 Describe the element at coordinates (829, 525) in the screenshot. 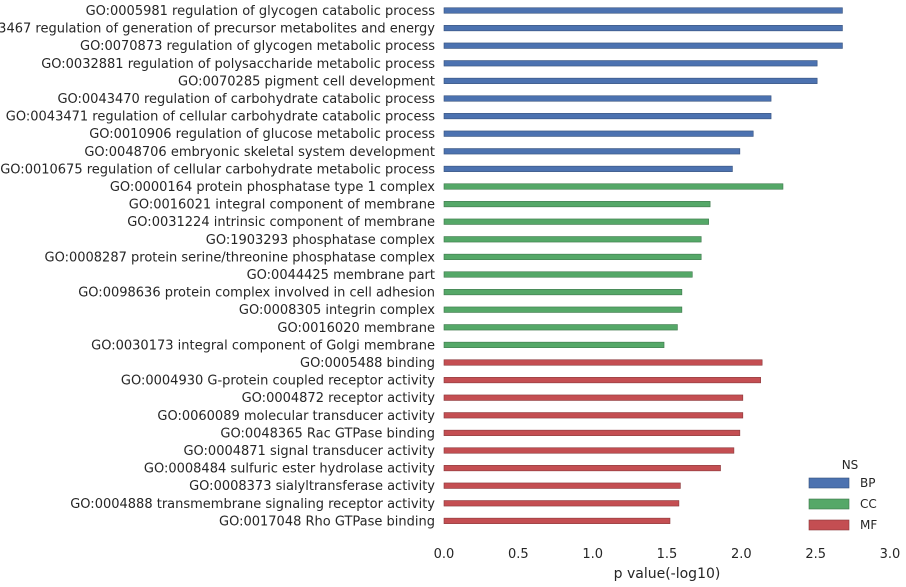

I see `legend-swatch-mf` at that location.